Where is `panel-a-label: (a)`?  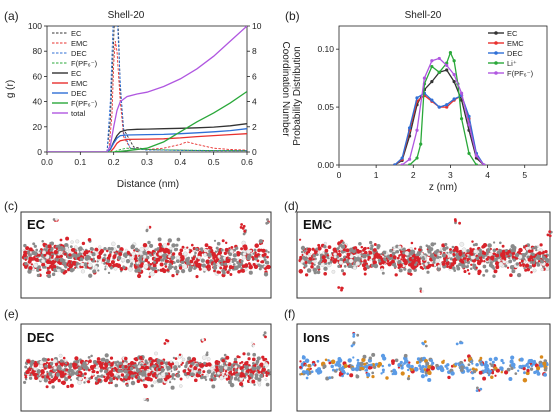
panel-a-label: (a) is located at coordinates (11, 16).